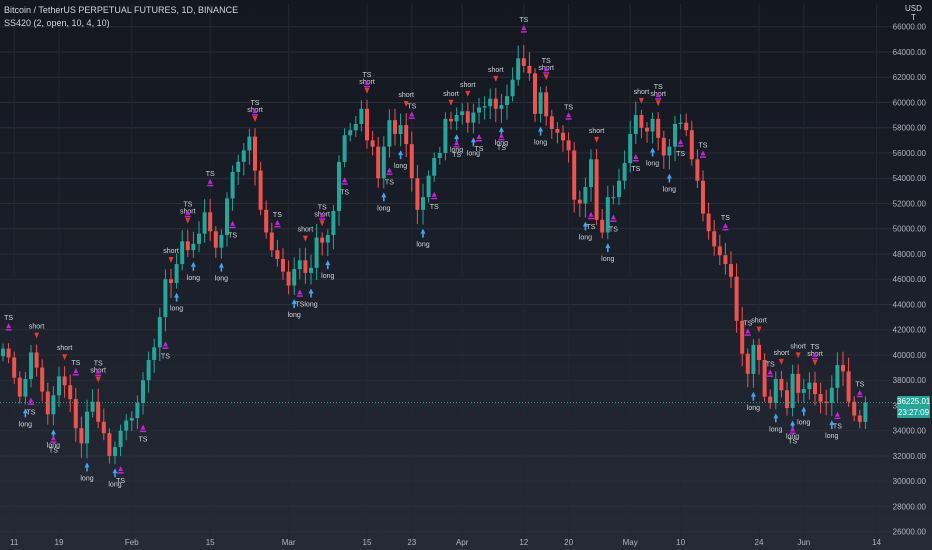  I want to click on x-tick-label: 14, so click(876, 542).